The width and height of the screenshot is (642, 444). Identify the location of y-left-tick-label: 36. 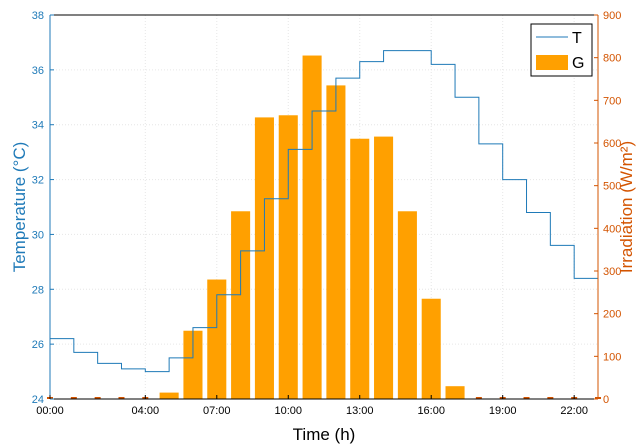
(38, 71).